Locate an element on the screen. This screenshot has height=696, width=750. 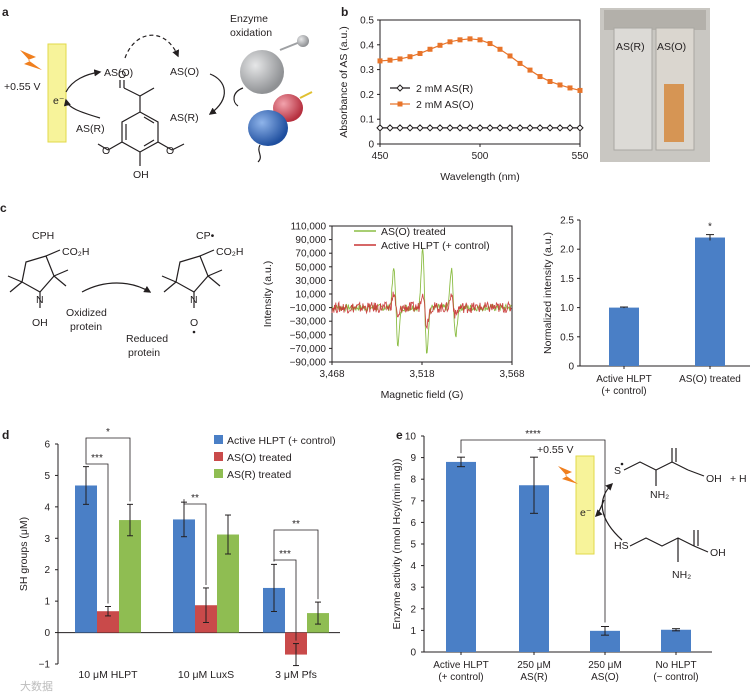
protein-linker-yellow is located at coordinates (306, 95).